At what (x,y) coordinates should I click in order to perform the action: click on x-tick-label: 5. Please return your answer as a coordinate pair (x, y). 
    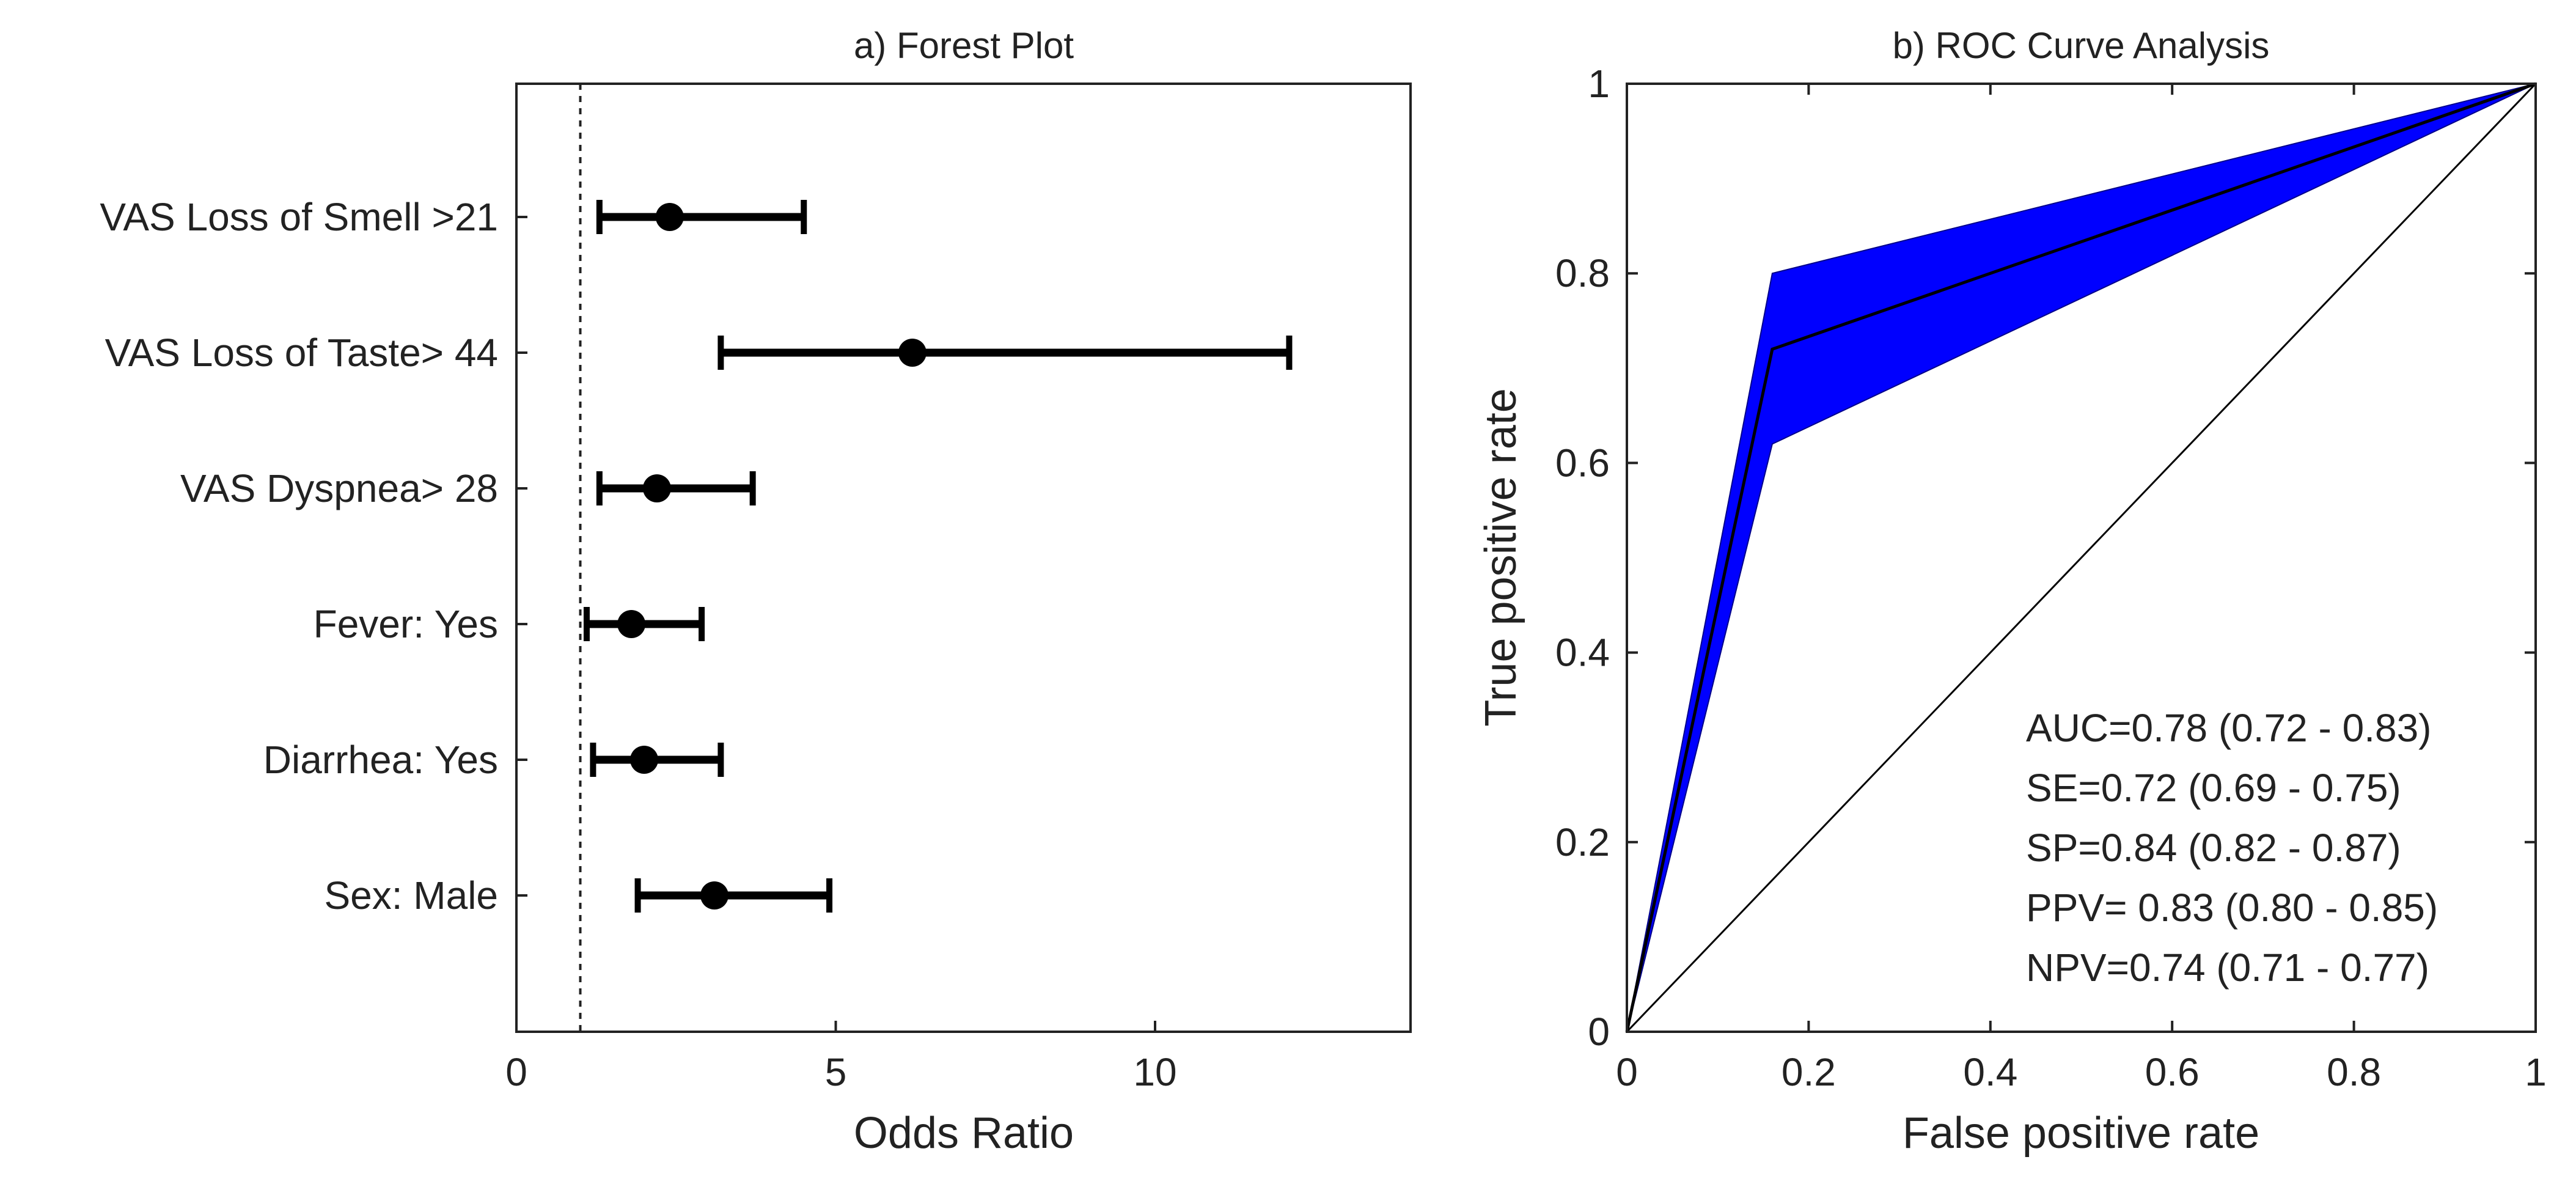
    Looking at the image, I should click on (836, 1072).